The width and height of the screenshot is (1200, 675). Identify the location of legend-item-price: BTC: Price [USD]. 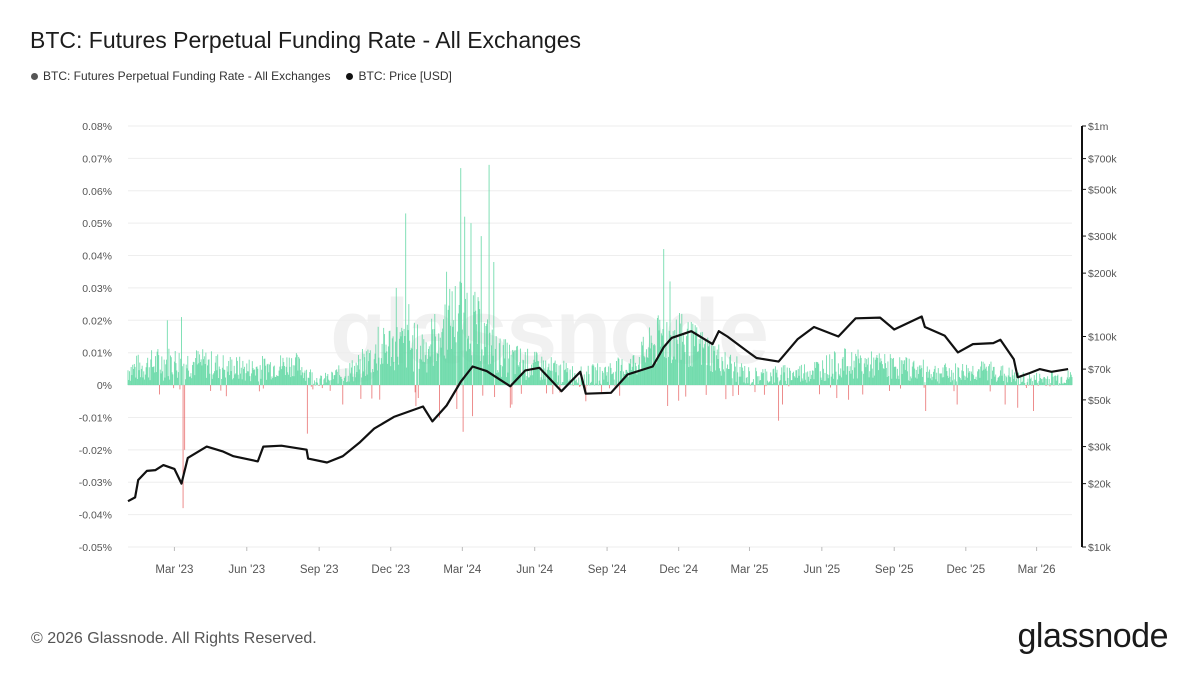
(399, 76).